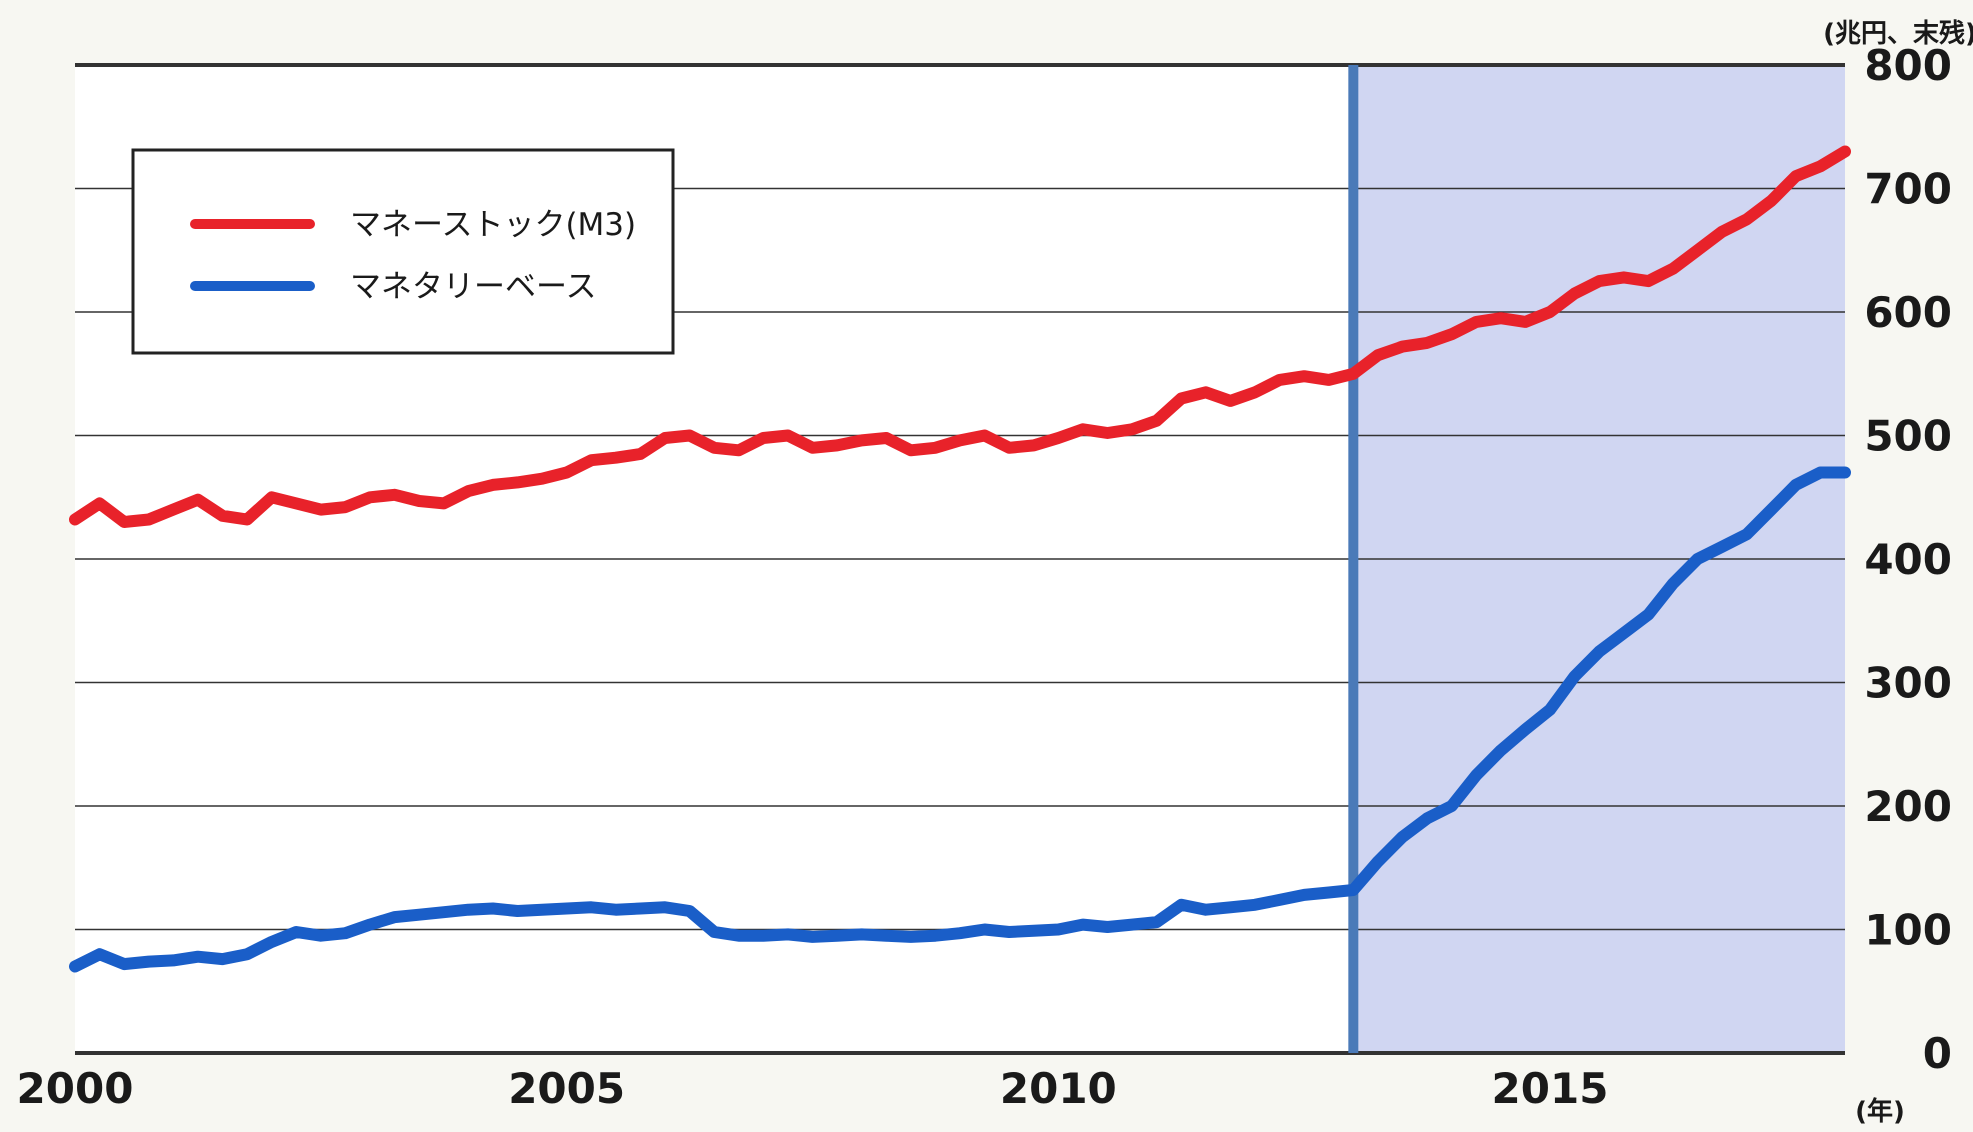 The width and height of the screenshot is (1973, 1132). What do you see at coordinates (1058, 1088) in the screenshot?
I see `x-tick-label: 2010` at bounding box center [1058, 1088].